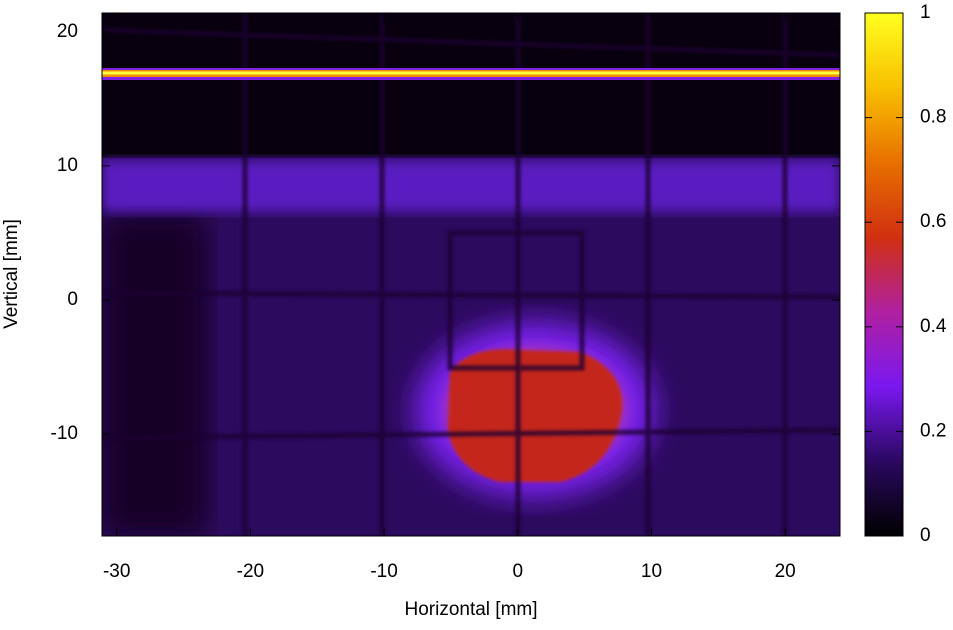 Image resolution: width=953 pixels, height=630 pixels. What do you see at coordinates (933, 326) in the screenshot?
I see `colorbar-tick-label: 0.4` at bounding box center [933, 326].